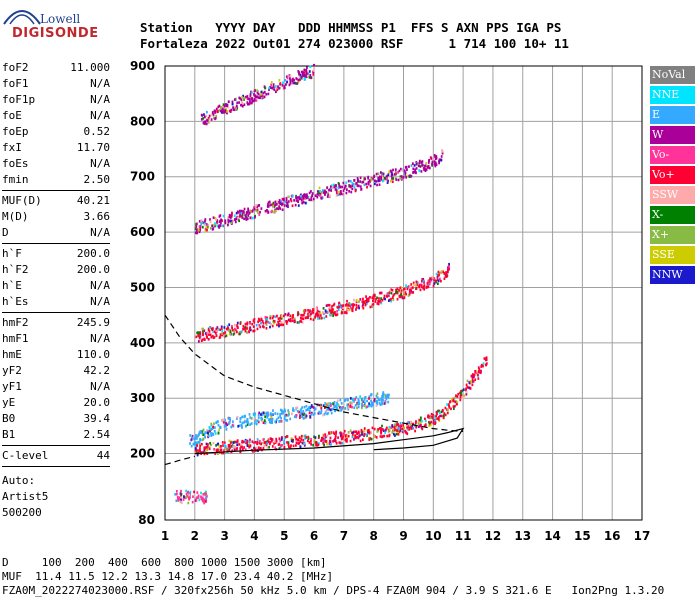  Describe the element at coordinates (672, 135) in the screenshot. I see `legend-w: W` at that location.